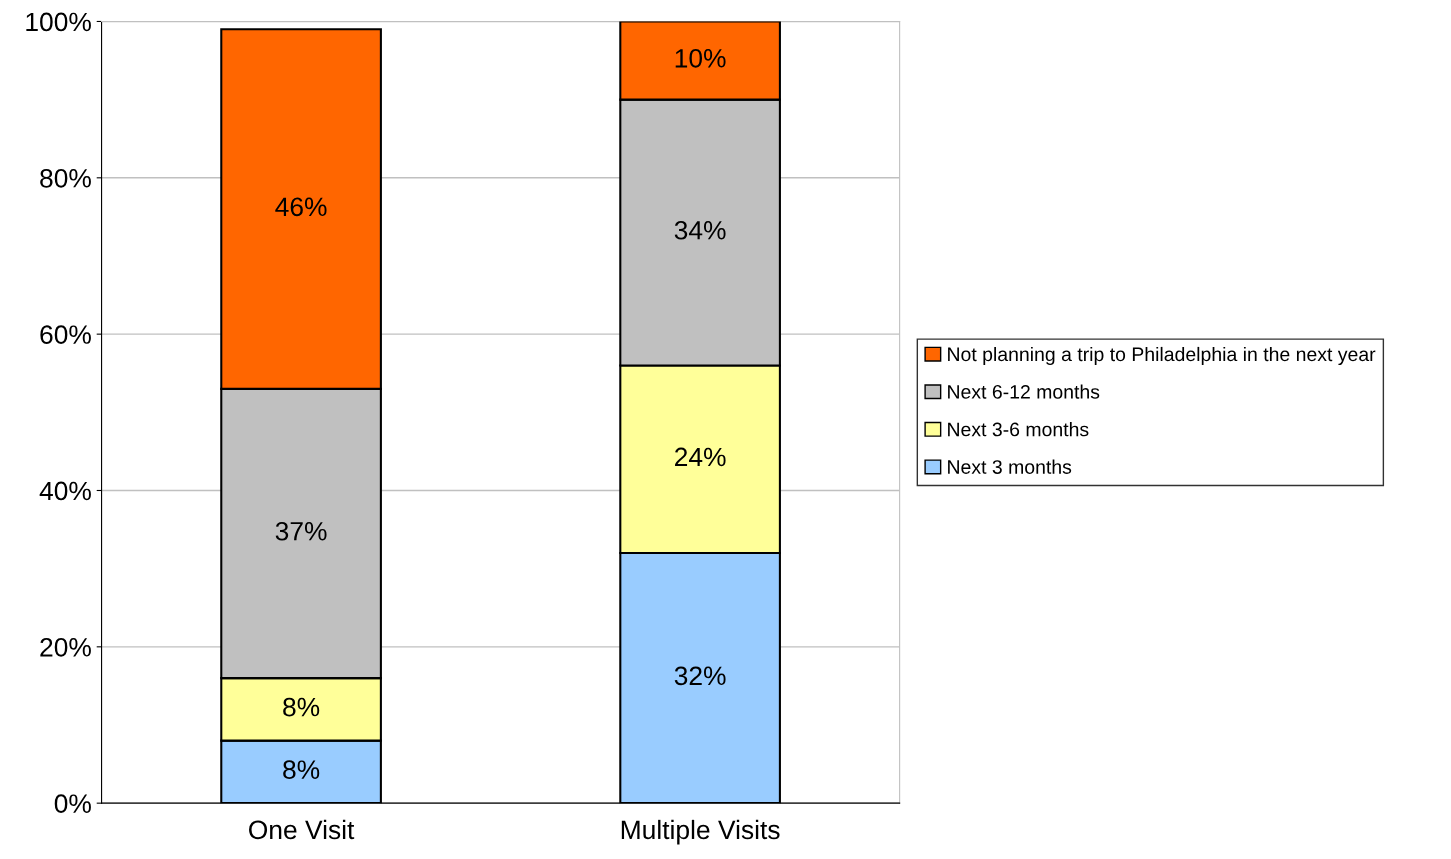  What do you see at coordinates (700, 58) in the screenshot?
I see `data-label: 10%` at bounding box center [700, 58].